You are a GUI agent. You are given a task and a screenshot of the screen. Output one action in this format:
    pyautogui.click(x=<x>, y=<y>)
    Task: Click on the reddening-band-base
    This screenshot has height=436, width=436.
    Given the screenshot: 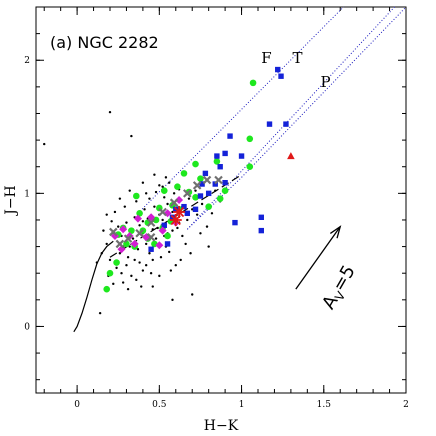 What is the action you would take?
    pyautogui.click(x=214, y=203)
    